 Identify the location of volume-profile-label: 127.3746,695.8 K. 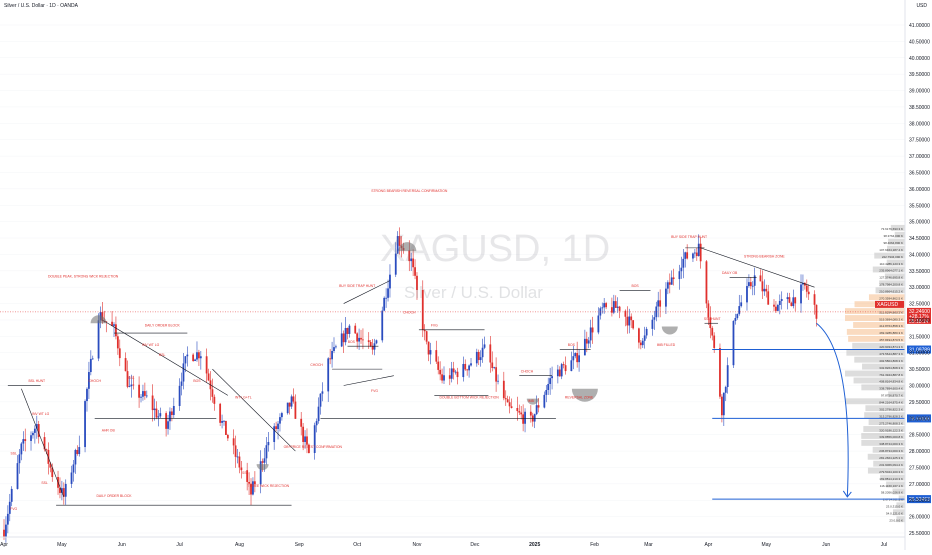
(891, 278).